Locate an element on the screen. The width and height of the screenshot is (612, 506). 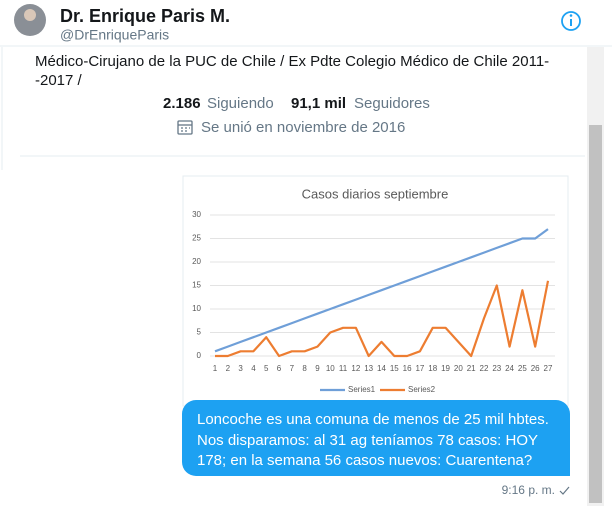
message-bubble is located at coordinates (376, 438).